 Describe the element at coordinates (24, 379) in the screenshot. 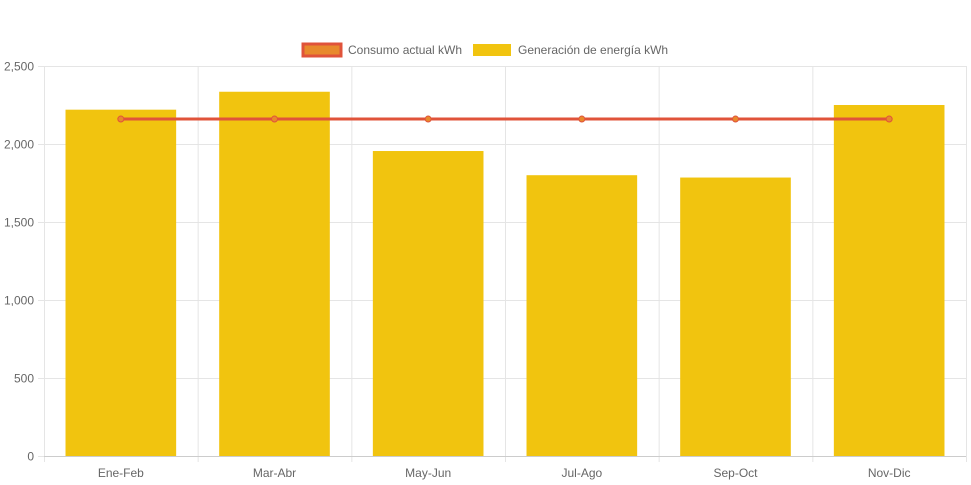

I see `y-tick-label: 500` at that location.